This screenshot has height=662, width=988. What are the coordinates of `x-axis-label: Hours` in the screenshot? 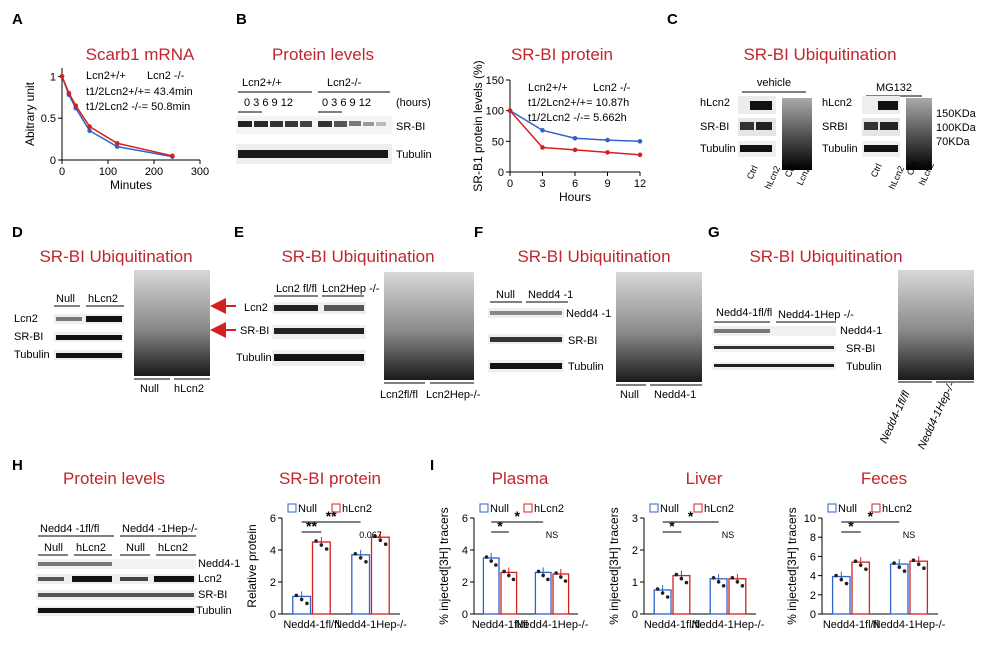 It's located at (575, 197).